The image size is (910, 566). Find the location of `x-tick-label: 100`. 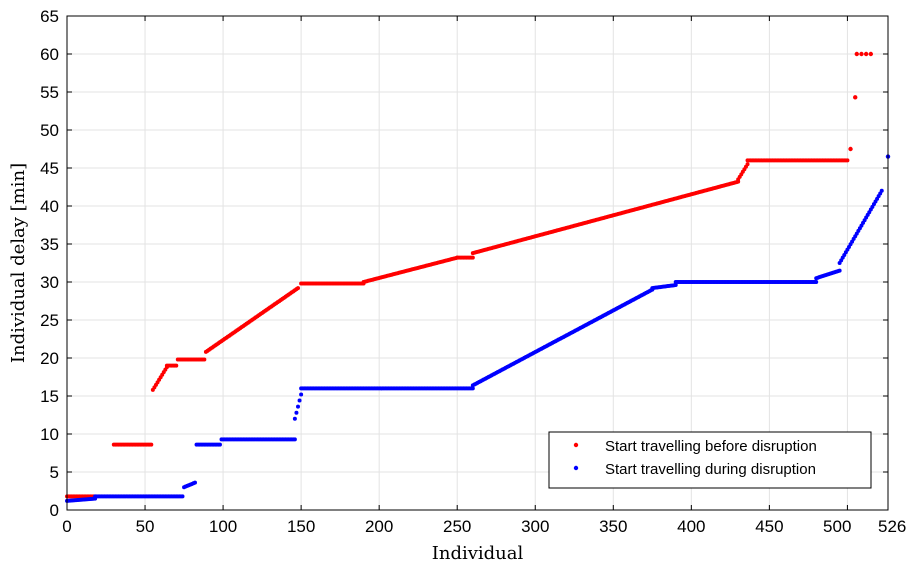

x-tick-label: 100 is located at coordinates (223, 526).